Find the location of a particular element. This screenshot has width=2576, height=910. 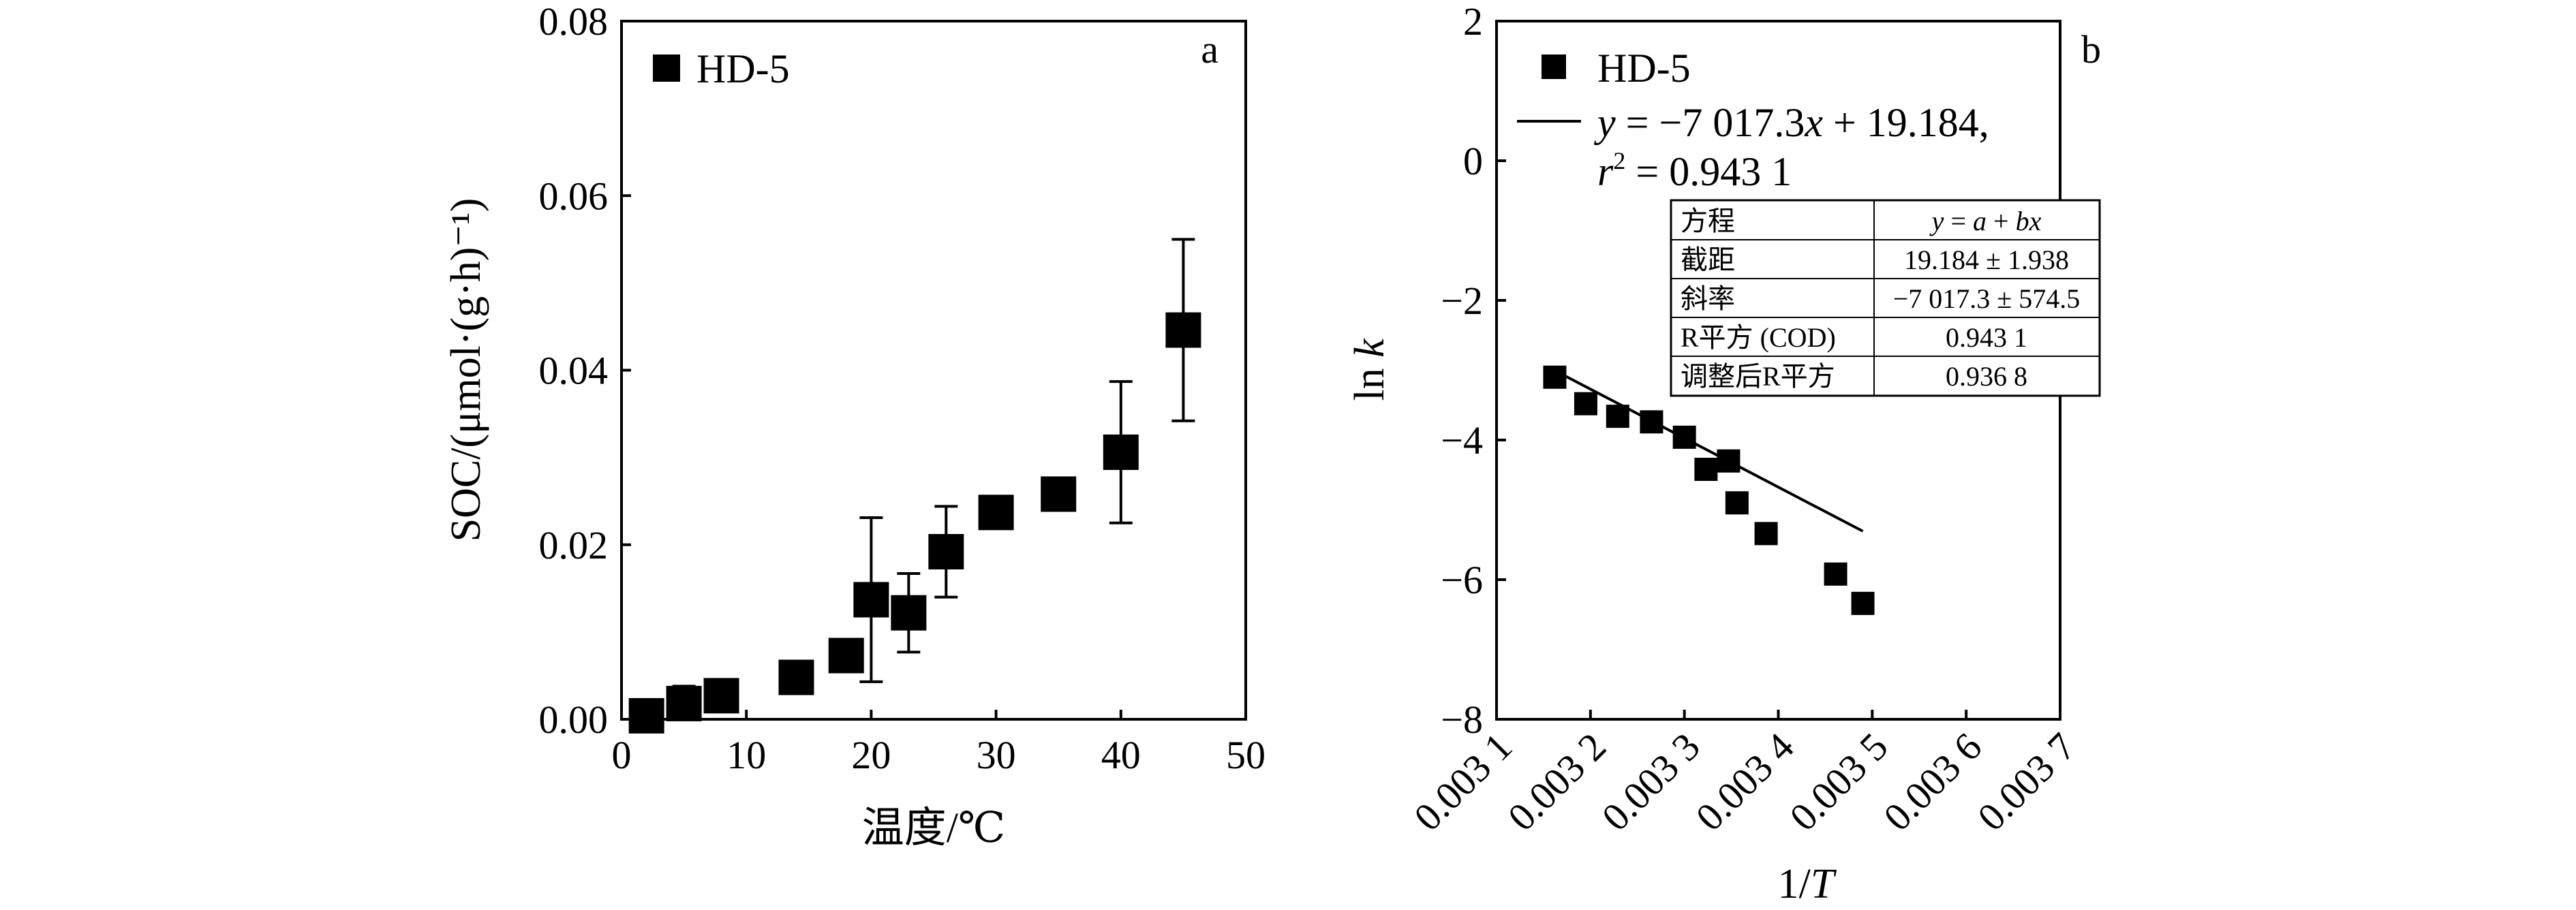

chart-b-y-axis-title-var: k is located at coordinates (1370, 348).